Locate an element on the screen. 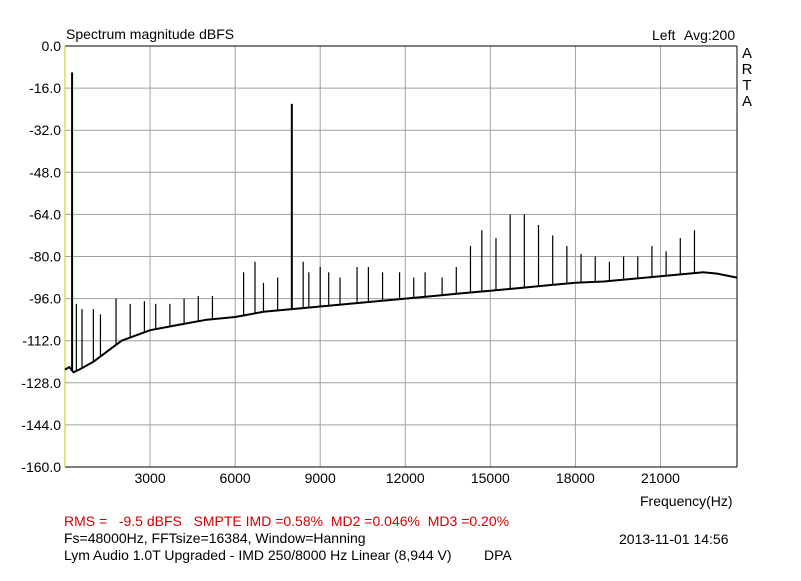 Image resolution: width=801 pixels, height=581 pixels. y-tick-label: 0.0 is located at coordinates (52, 46).